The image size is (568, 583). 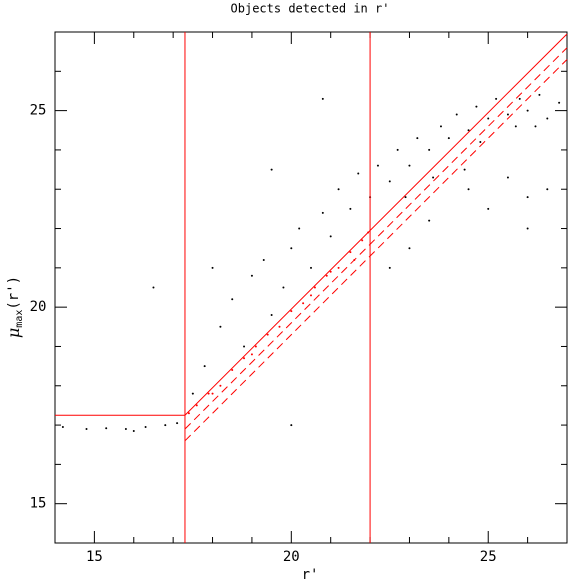 I want to click on x-tick-label: 25, so click(x=488, y=557).